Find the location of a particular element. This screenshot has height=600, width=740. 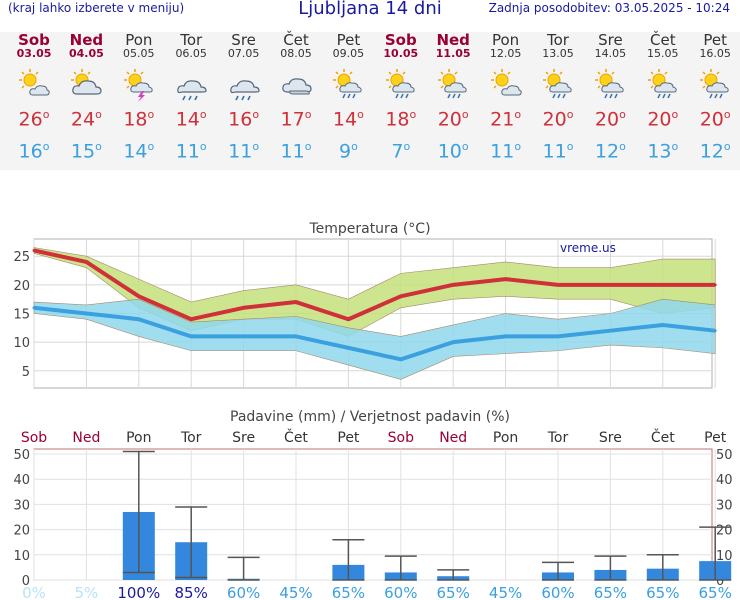

probability-label: 5% is located at coordinates (87, 592).